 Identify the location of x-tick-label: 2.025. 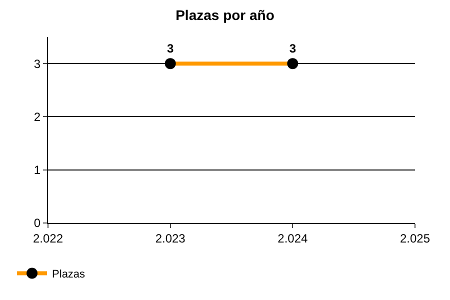
(415, 238).